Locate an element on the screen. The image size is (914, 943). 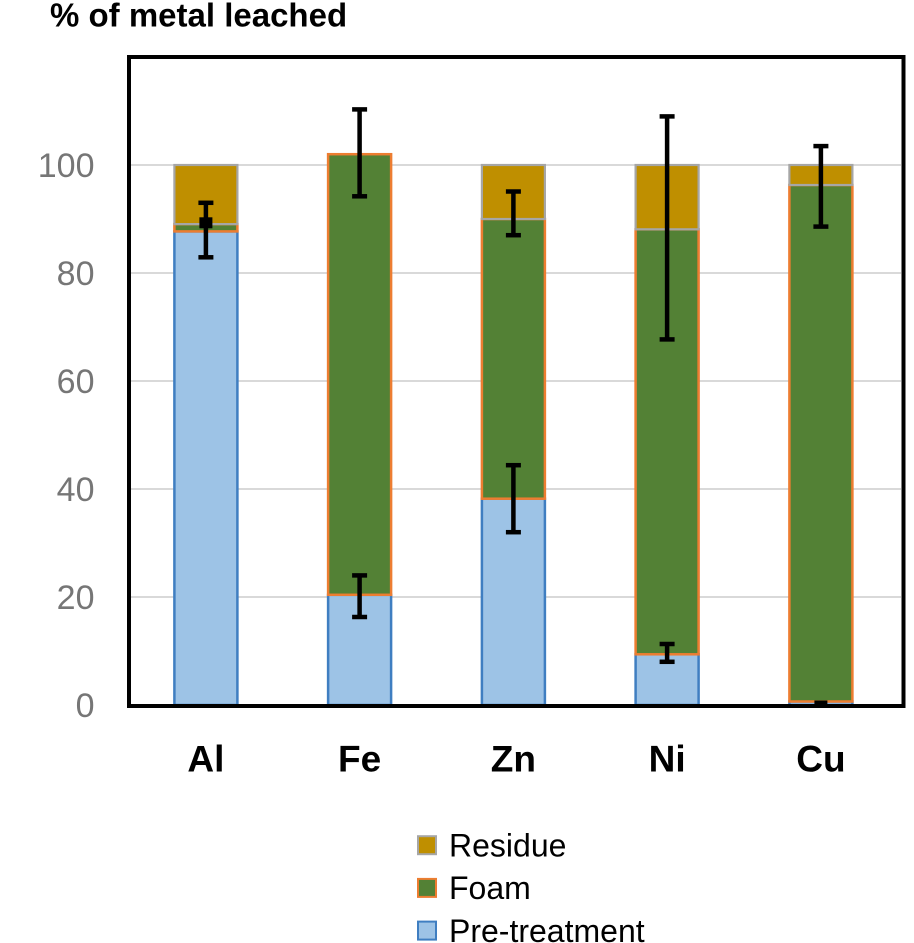
svg-text: Pre-treatment is located at coordinates (547, 928).